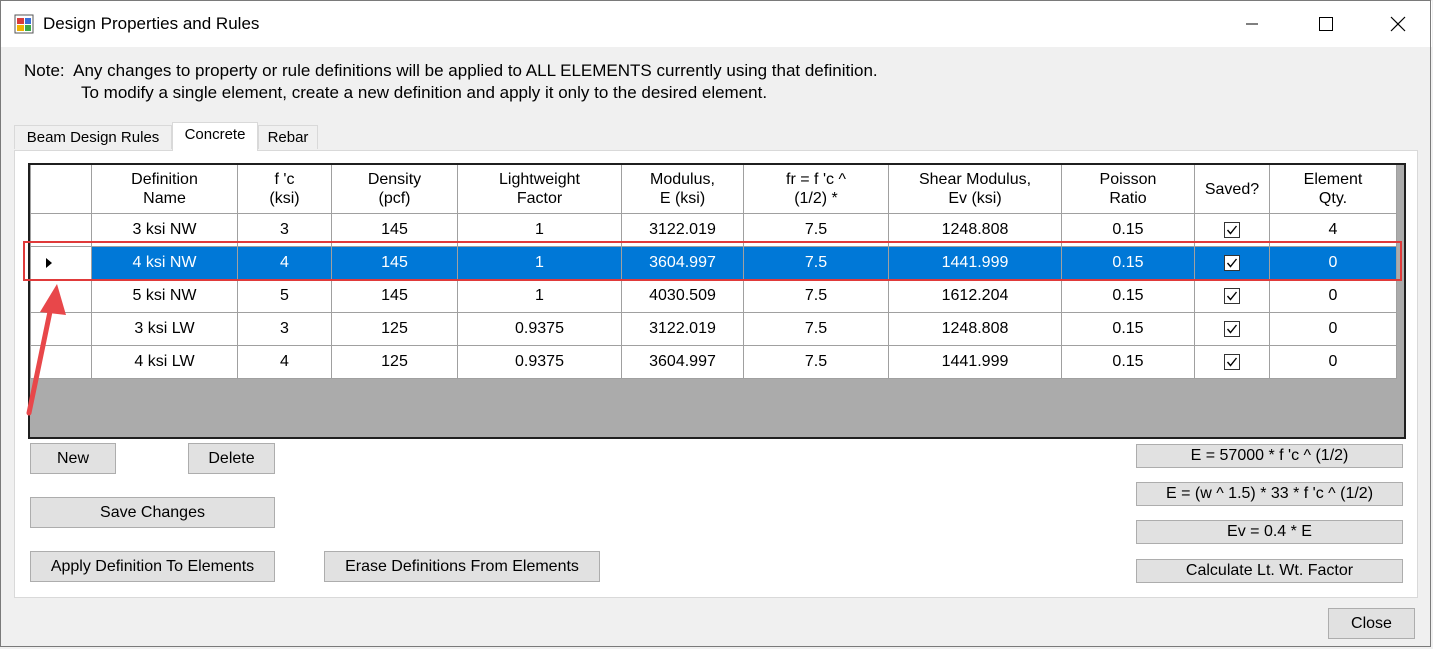  I want to click on column-header: Lightweight Factor, so click(539, 189).